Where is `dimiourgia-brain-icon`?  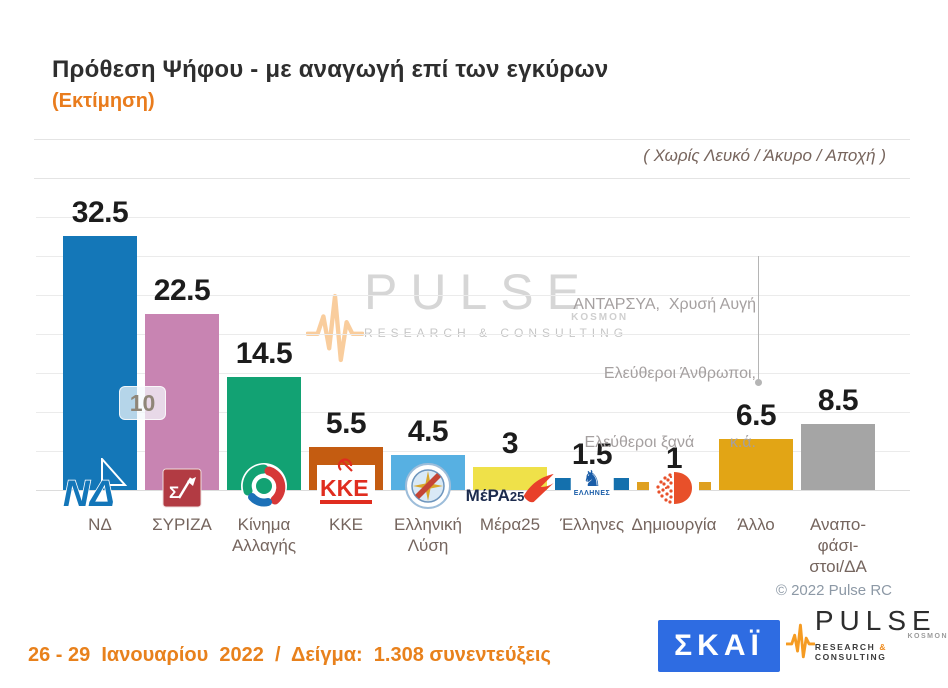
dimiourgia-brain-icon is located at coordinates (674, 488).